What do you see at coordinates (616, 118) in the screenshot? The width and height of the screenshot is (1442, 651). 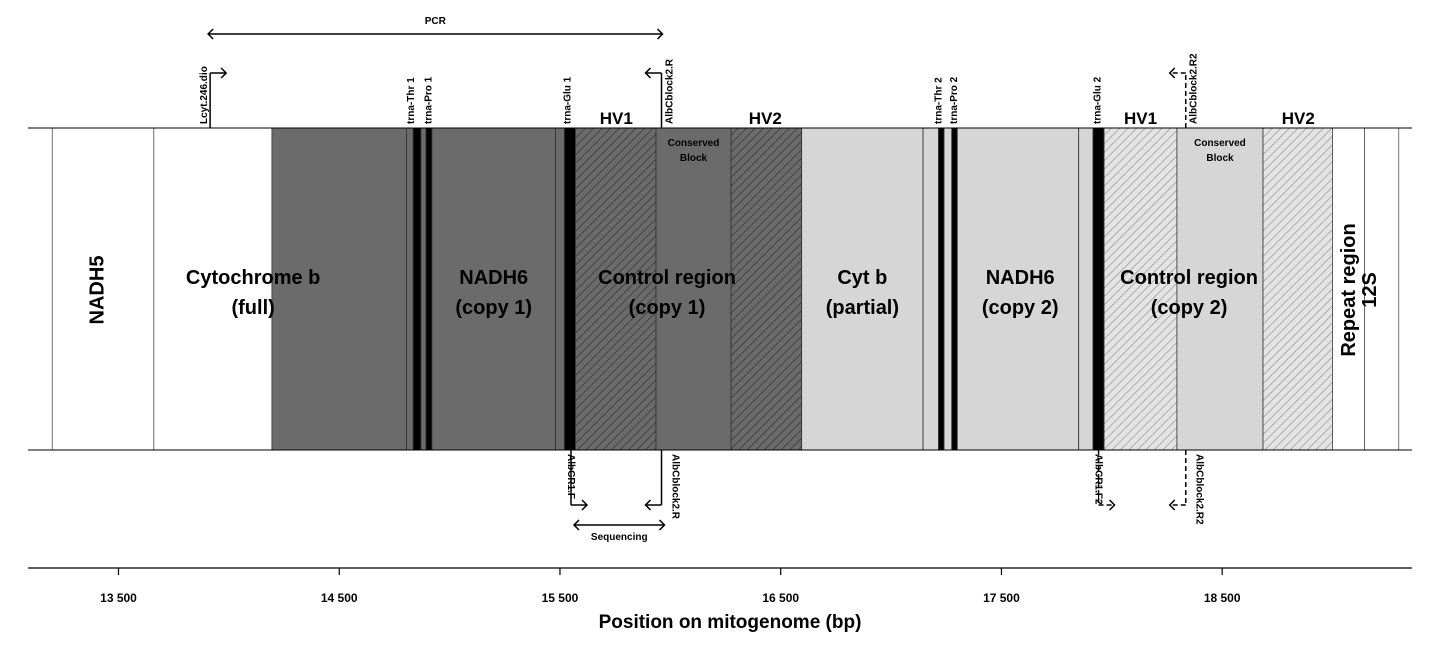 I see `hv-label-0: HV1` at bounding box center [616, 118].